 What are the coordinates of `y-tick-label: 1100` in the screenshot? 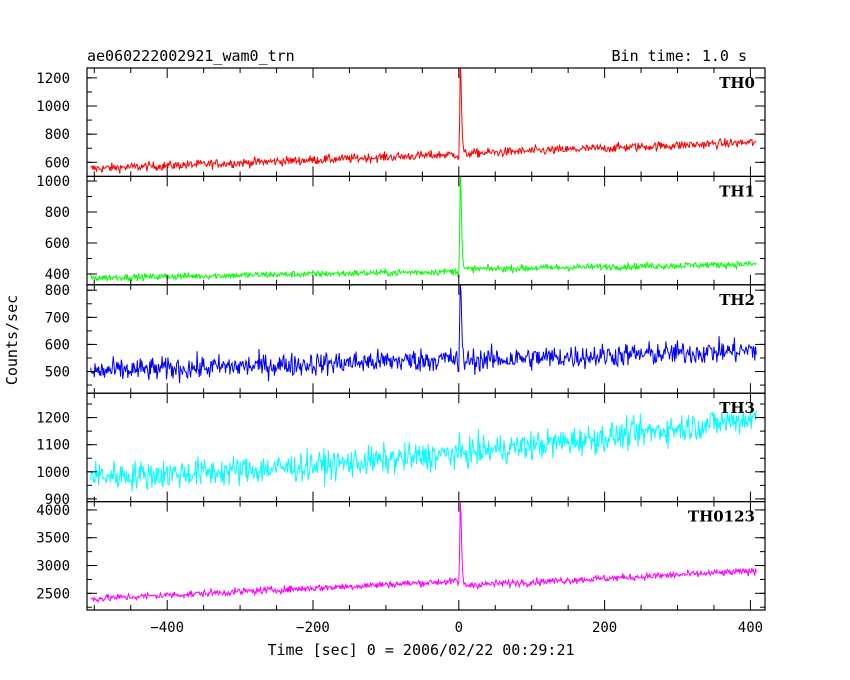 It's located at (53, 446).